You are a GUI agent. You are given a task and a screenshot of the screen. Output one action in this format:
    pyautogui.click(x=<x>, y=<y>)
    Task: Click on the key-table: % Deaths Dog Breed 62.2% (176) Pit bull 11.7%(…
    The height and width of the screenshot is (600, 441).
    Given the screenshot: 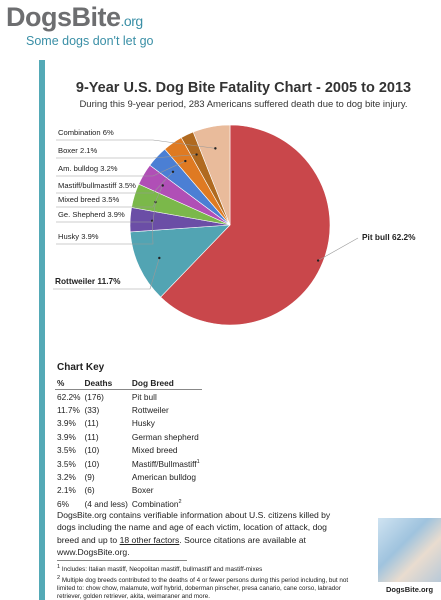 What is the action you would take?
    pyautogui.click(x=128, y=444)
    